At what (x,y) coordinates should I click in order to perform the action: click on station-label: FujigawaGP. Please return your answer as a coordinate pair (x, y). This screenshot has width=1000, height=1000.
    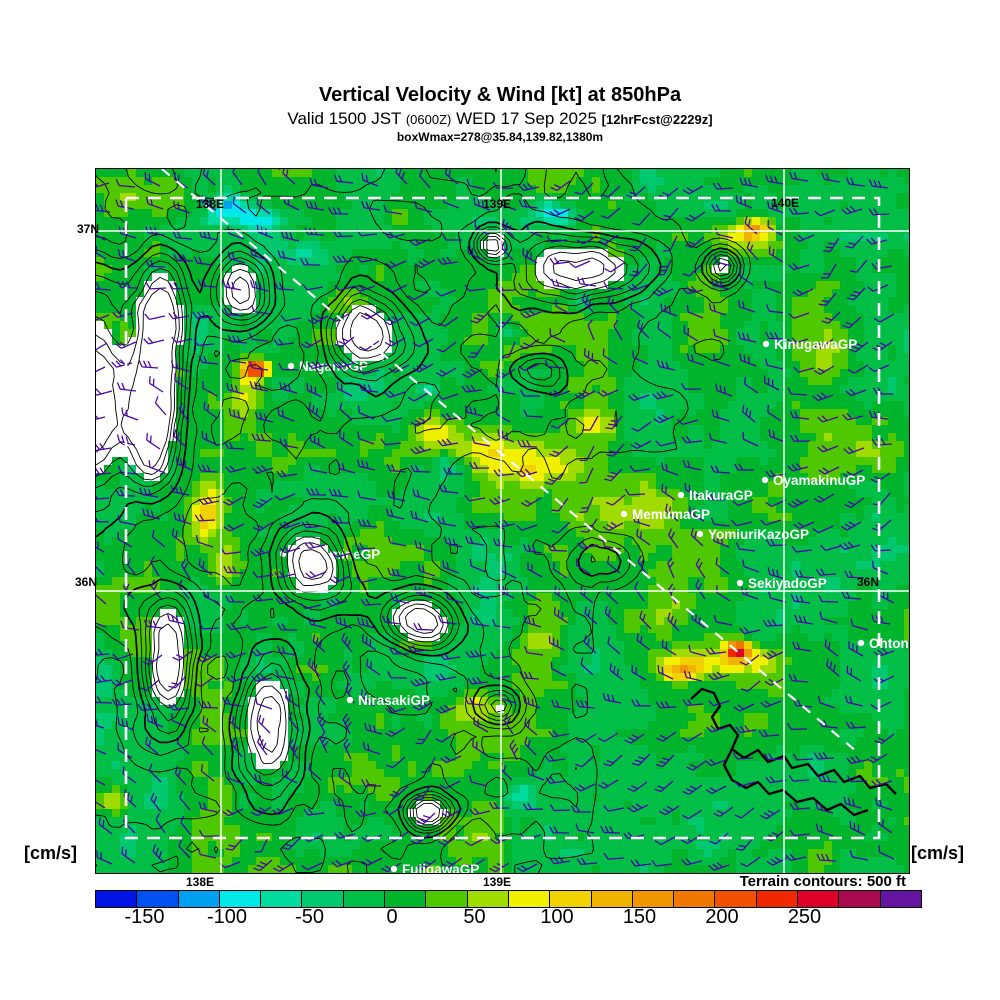
    Looking at the image, I should click on (440, 867).